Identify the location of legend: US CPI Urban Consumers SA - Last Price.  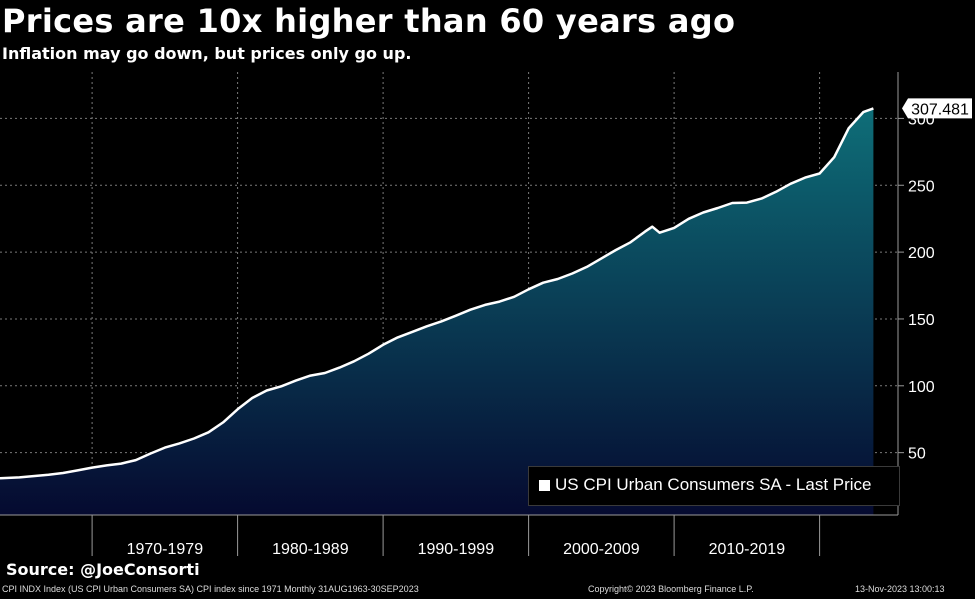
(714, 486).